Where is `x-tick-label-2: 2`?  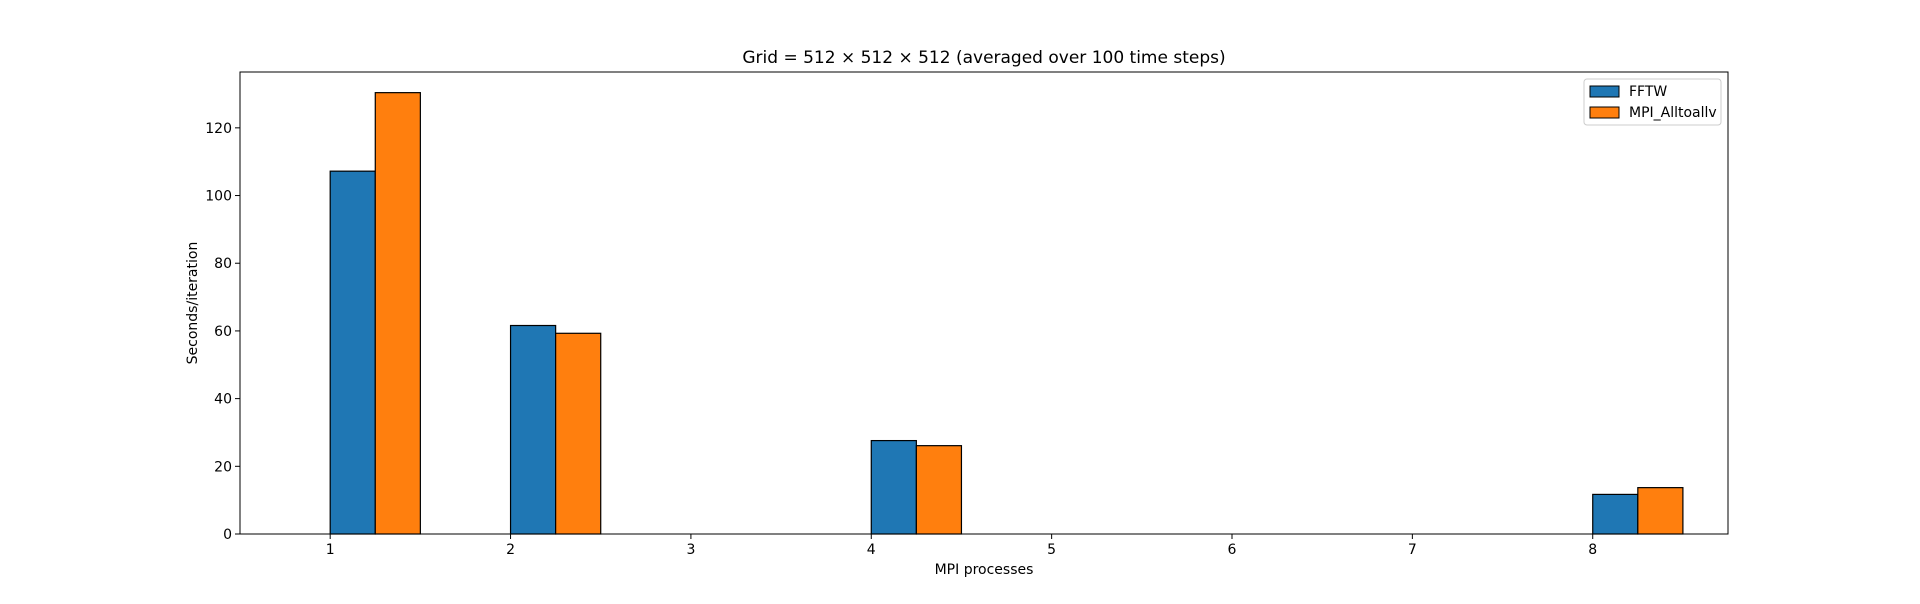
x-tick-label-2: 2 is located at coordinates (510, 550).